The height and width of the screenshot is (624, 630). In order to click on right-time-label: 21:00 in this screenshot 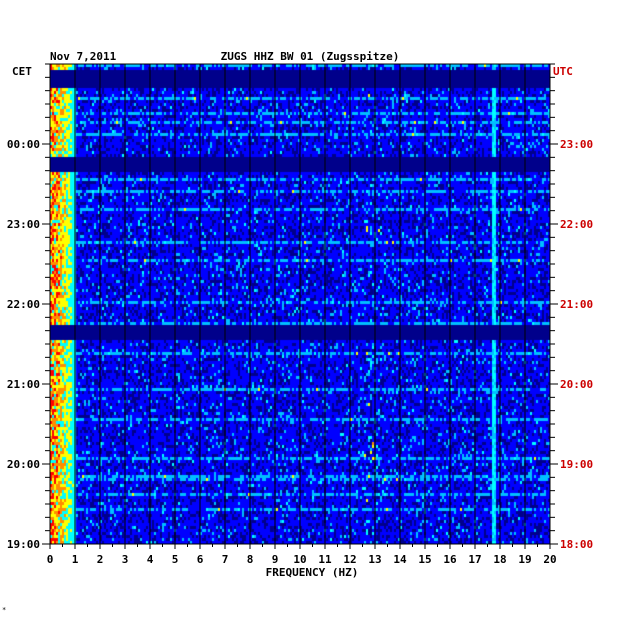, I will do `click(576, 304)`.